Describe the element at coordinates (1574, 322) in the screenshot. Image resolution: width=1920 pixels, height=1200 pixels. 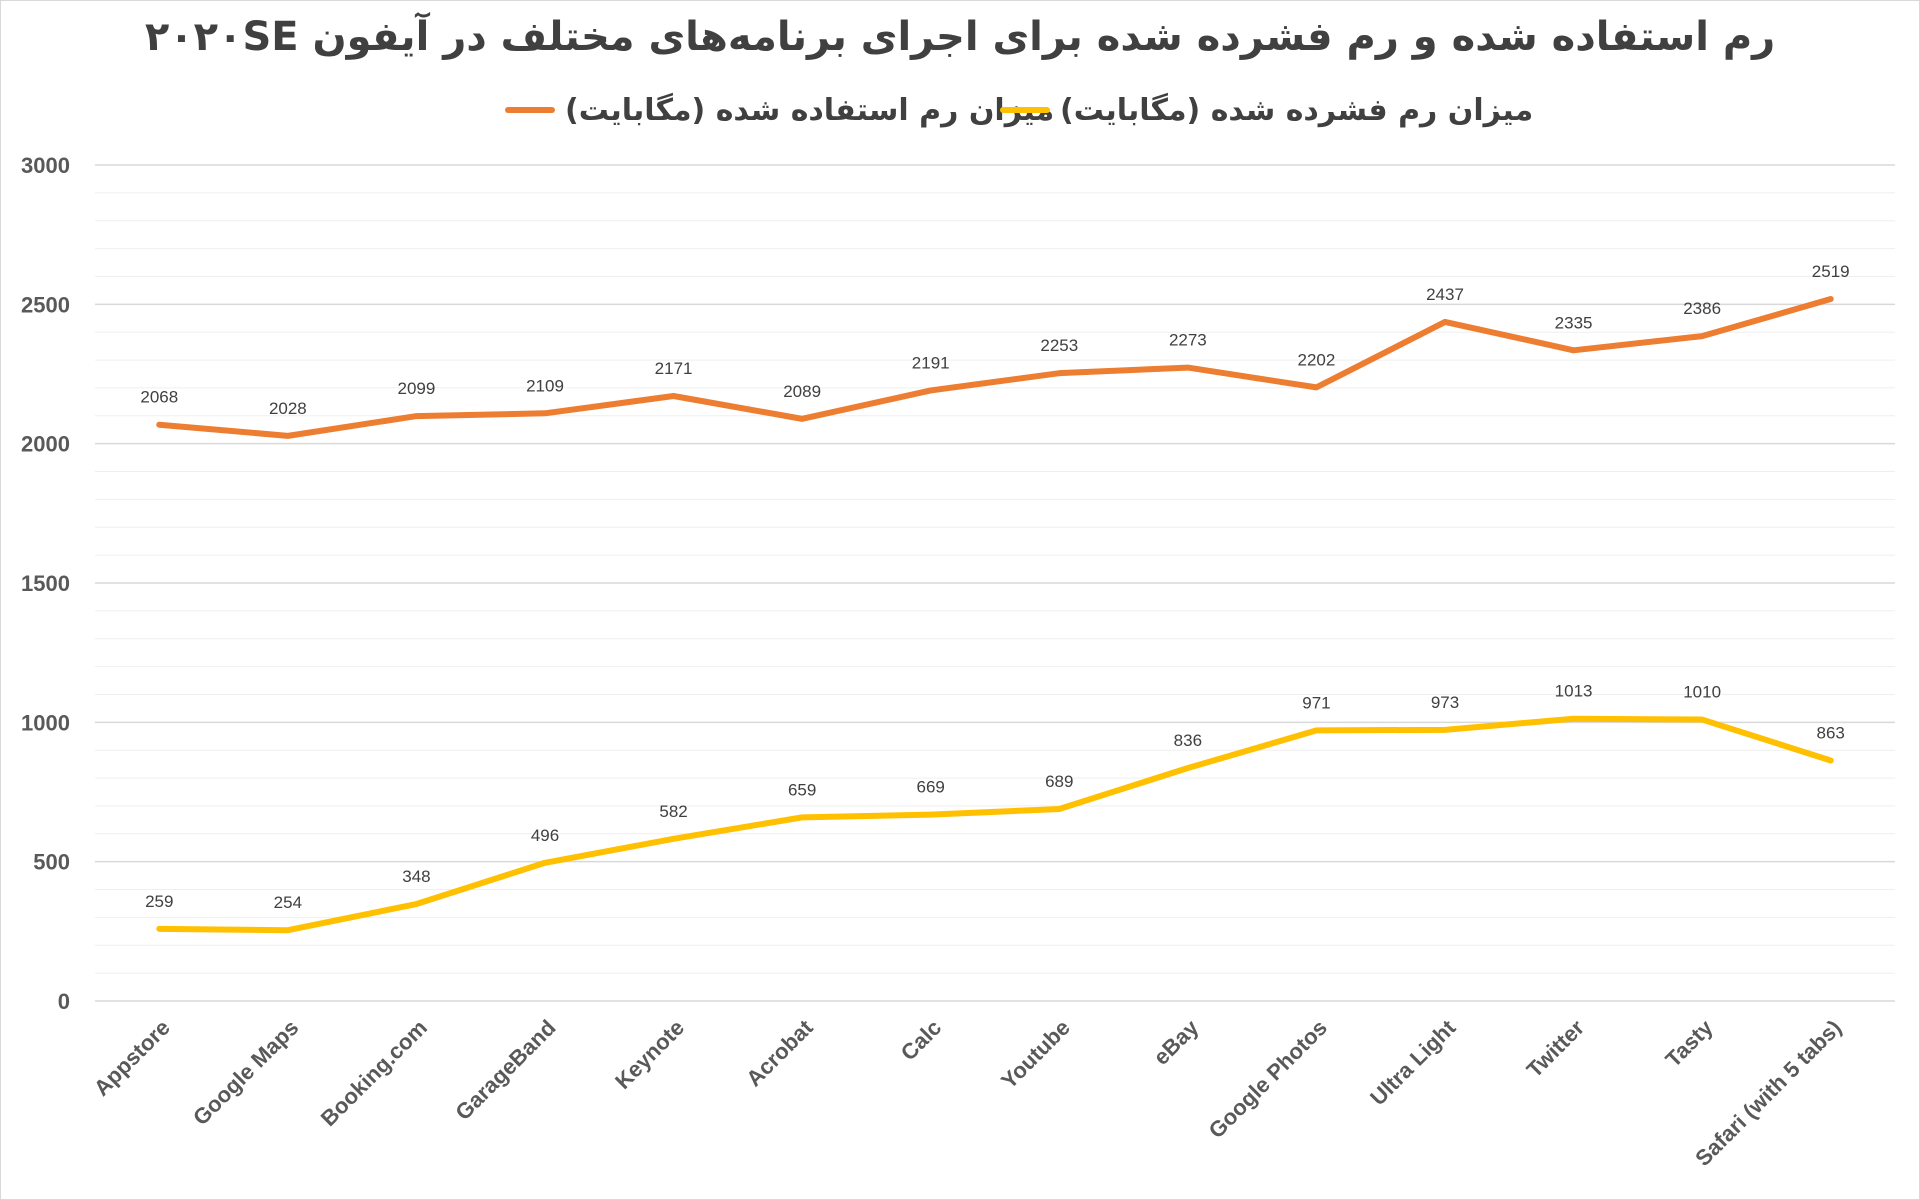
I see `data-label: 2335` at that location.